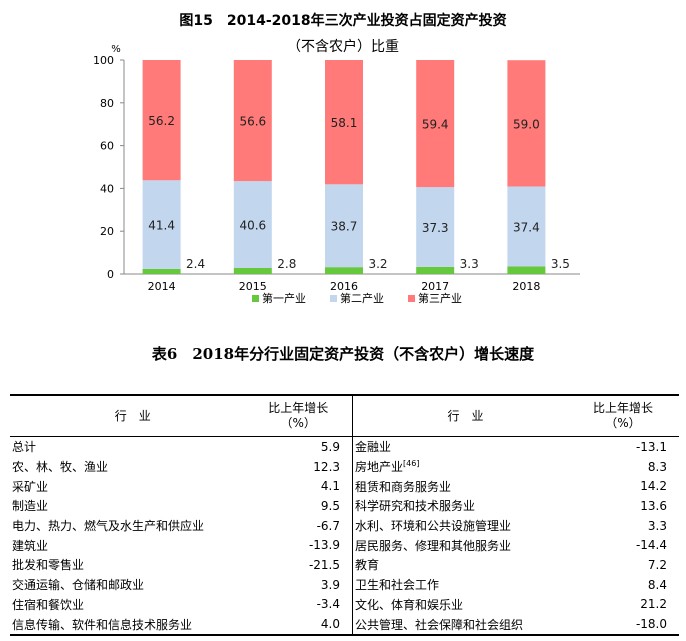 The width and height of the screenshot is (686, 641). Describe the element at coordinates (409, 604) in the screenshot. I see `industry-name-text: 文化、体育和娱乐业` at that location.